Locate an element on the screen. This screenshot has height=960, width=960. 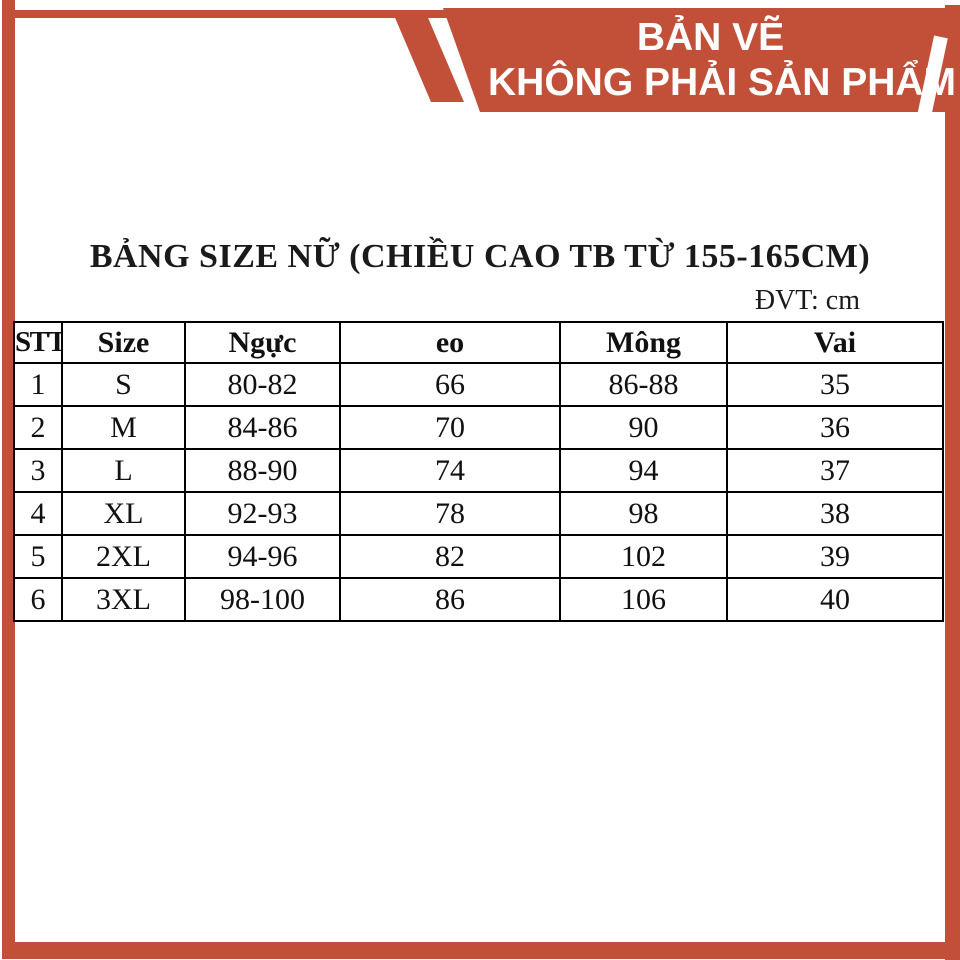
cell-chest: 80-82 is located at coordinates (262, 384).